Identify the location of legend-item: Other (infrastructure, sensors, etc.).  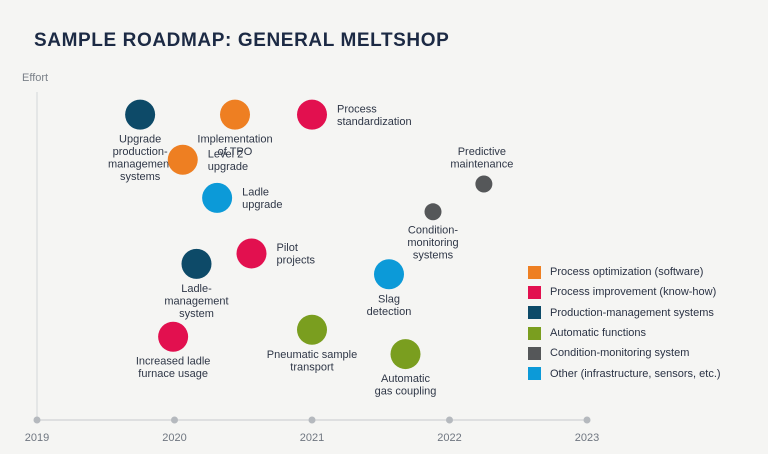
(624, 373).